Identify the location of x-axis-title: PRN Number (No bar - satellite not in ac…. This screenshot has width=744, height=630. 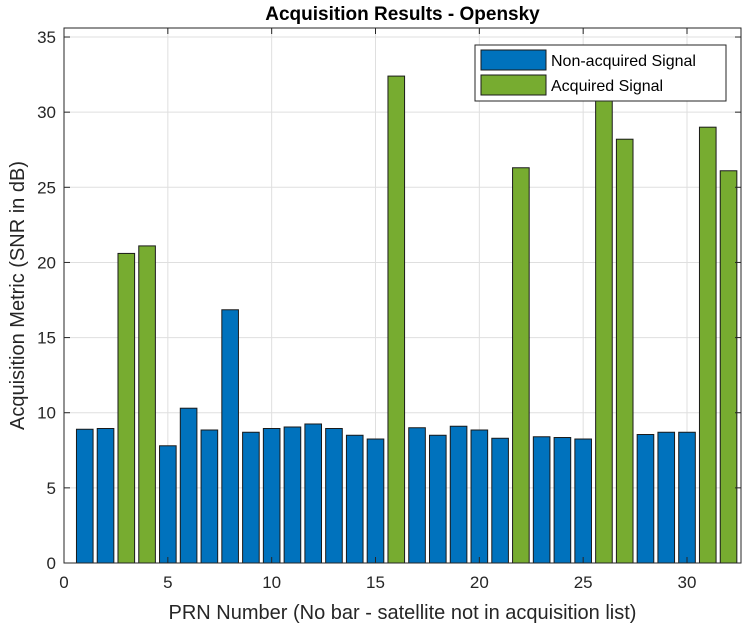
(403, 613).